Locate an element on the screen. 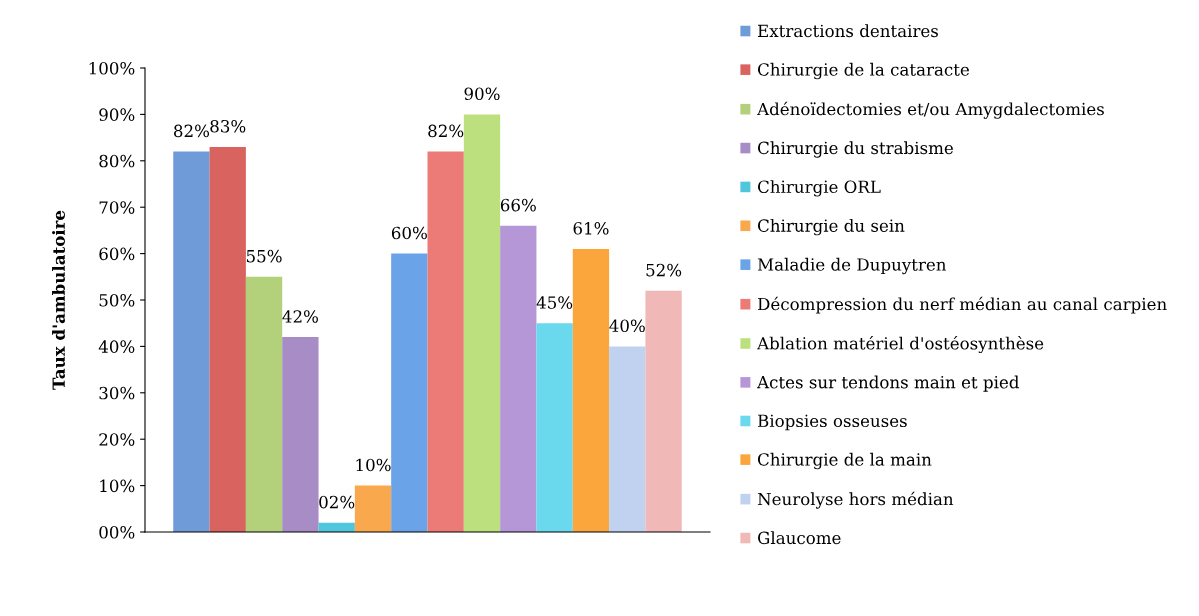 Image resolution: width=1199 pixels, height=616 pixels. data-label: 02% is located at coordinates (337, 502).